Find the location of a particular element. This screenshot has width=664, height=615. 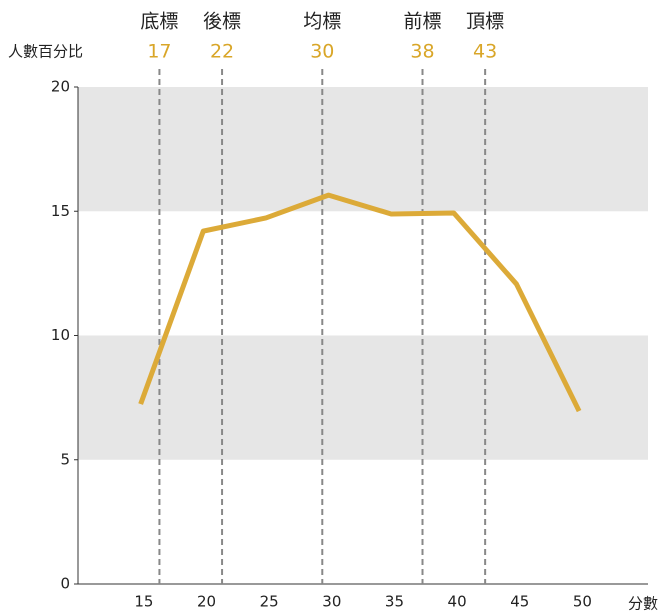

x-tick-label: 35 is located at coordinates (394, 602).